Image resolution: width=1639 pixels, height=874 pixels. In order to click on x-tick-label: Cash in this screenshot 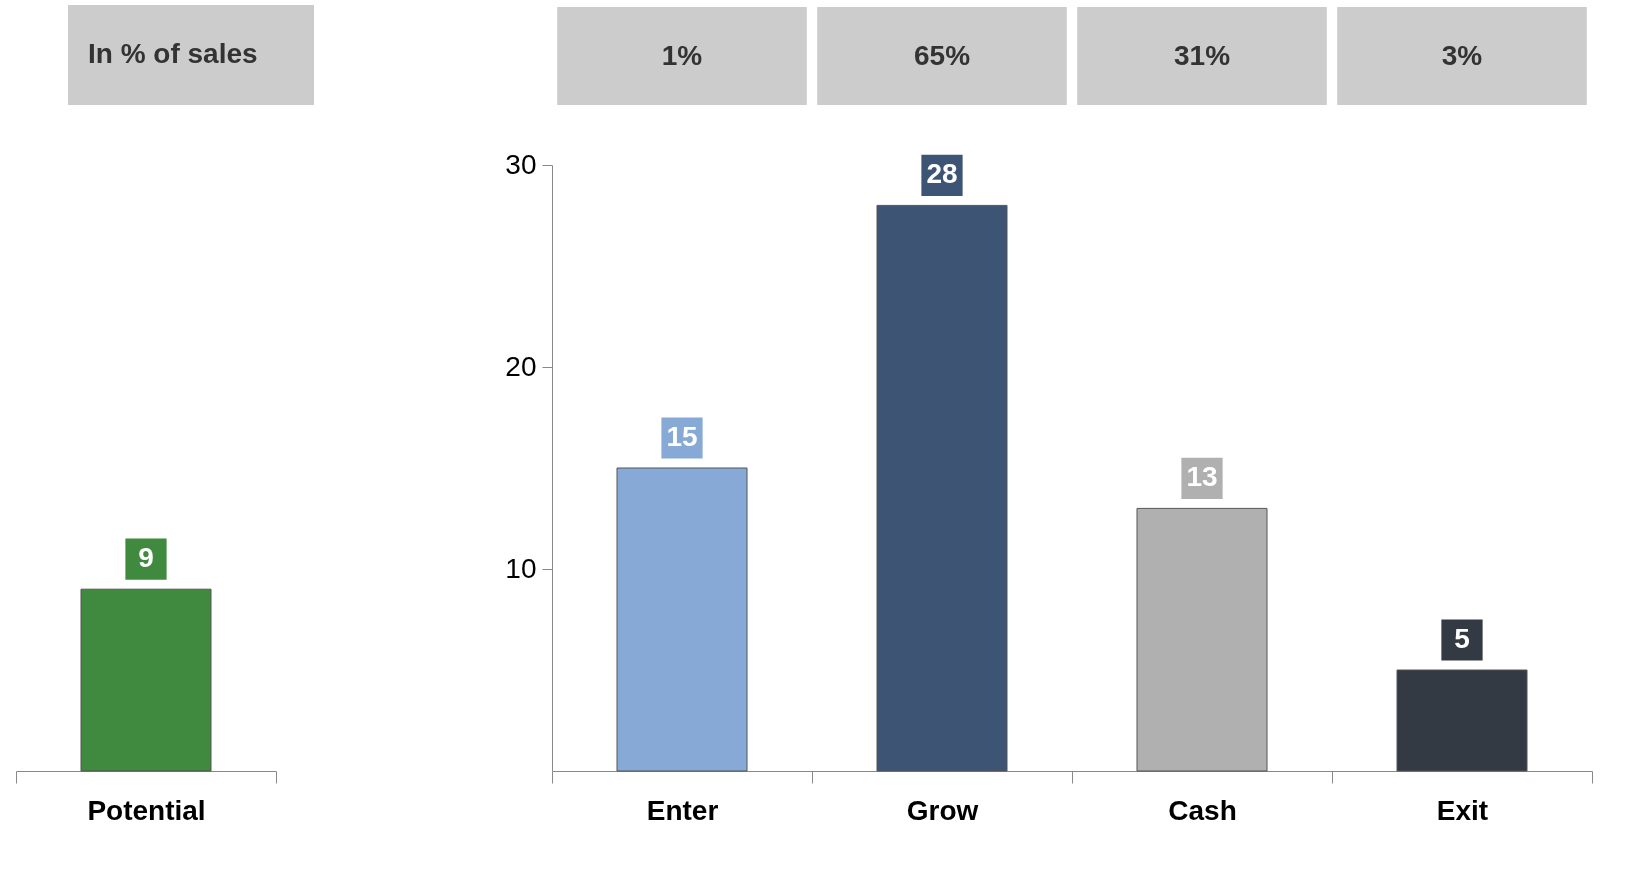, I will do `click(1202, 810)`.